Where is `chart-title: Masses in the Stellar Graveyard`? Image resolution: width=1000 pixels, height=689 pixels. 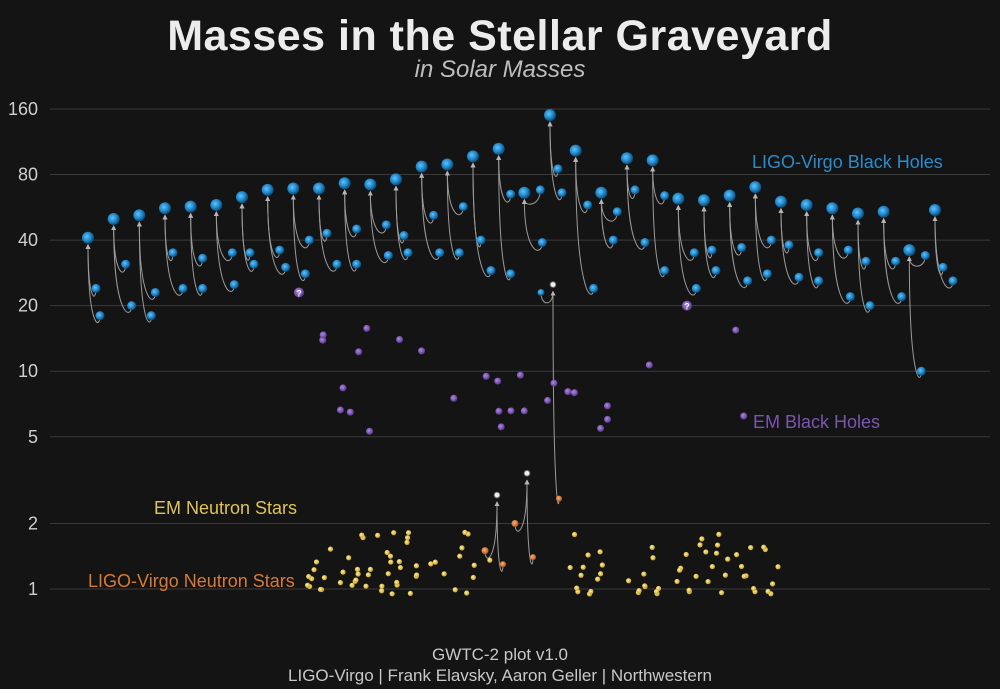 chart-title: Masses in the Stellar Graveyard is located at coordinates (500, 36).